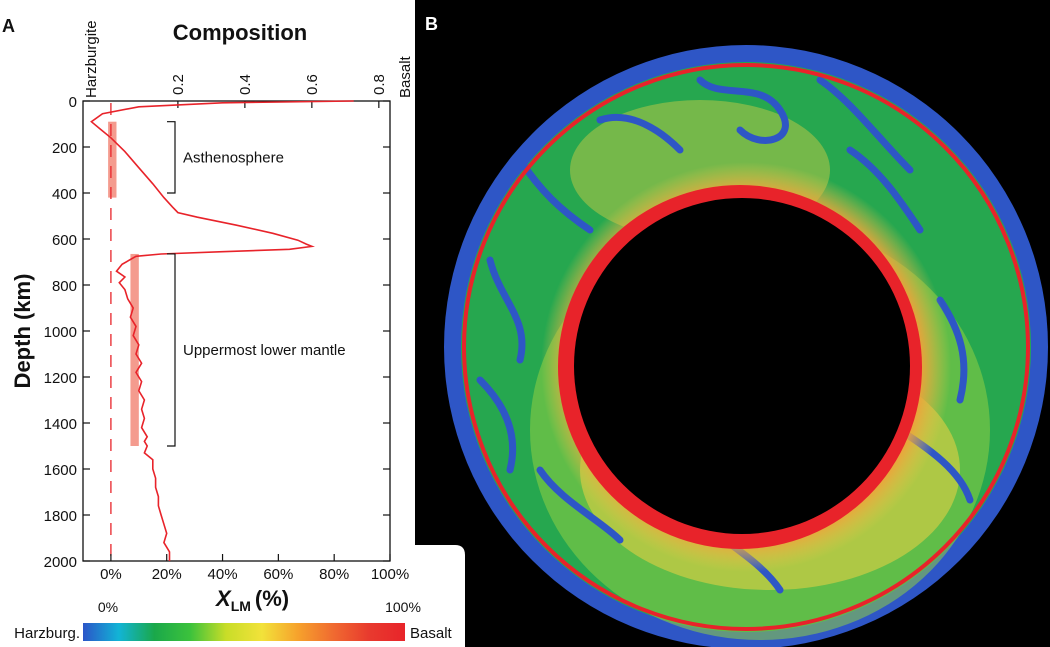  I want to click on x-tick-label: 80%, so click(334, 574).